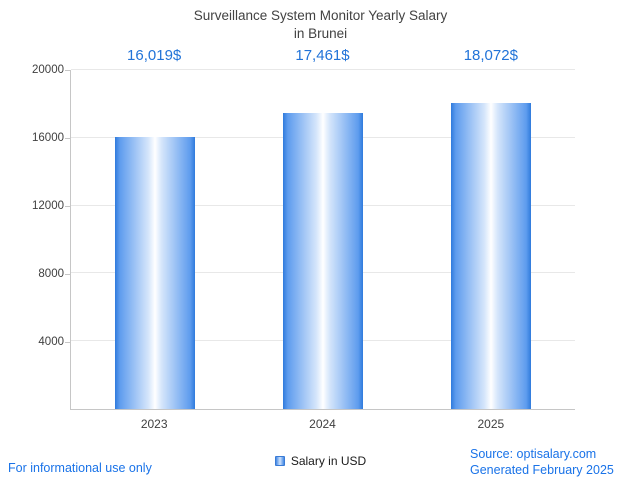 This screenshot has height=481, width=641. I want to click on value-labels-row: 16,019$ 17,461$ 18,072$, so click(322, 57).